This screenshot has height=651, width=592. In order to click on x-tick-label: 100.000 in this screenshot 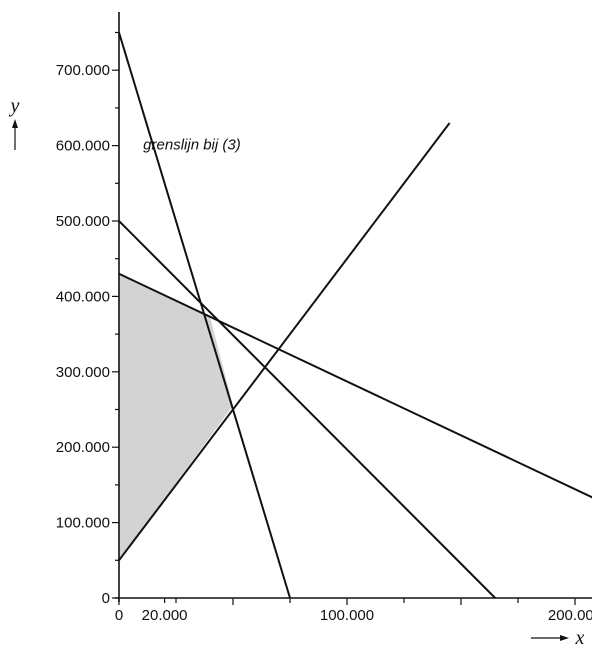, I will do `click(347, 615)`.